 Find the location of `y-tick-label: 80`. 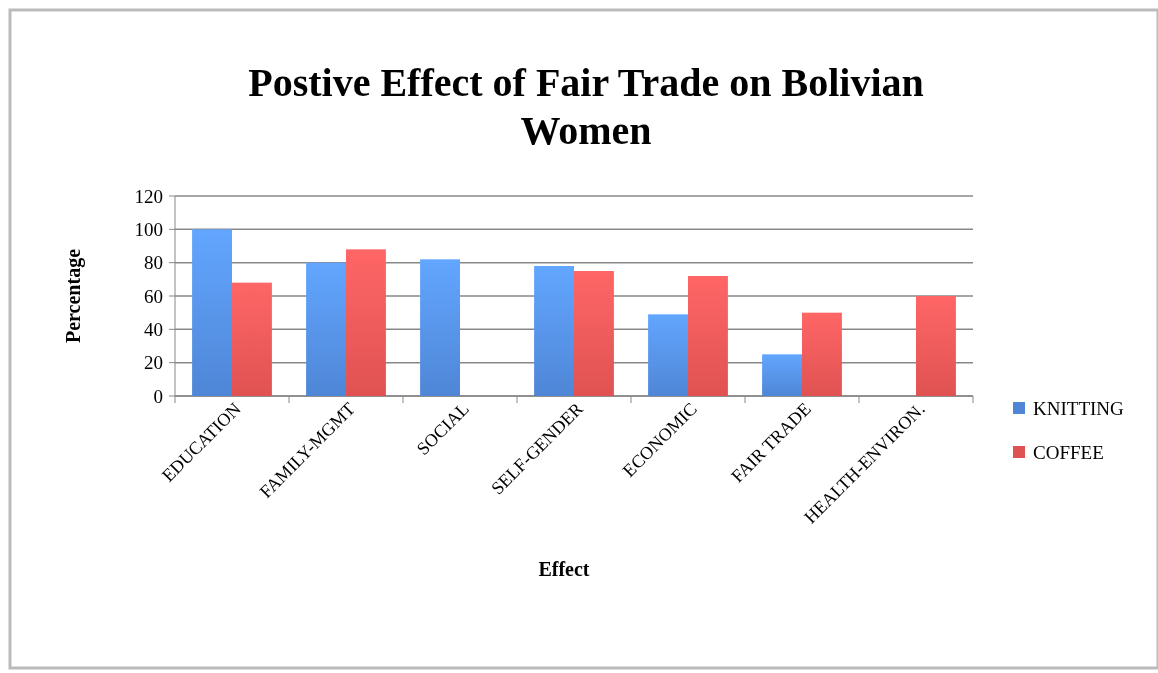

y-tick-label: 80 is located at coordinates (153, 263).